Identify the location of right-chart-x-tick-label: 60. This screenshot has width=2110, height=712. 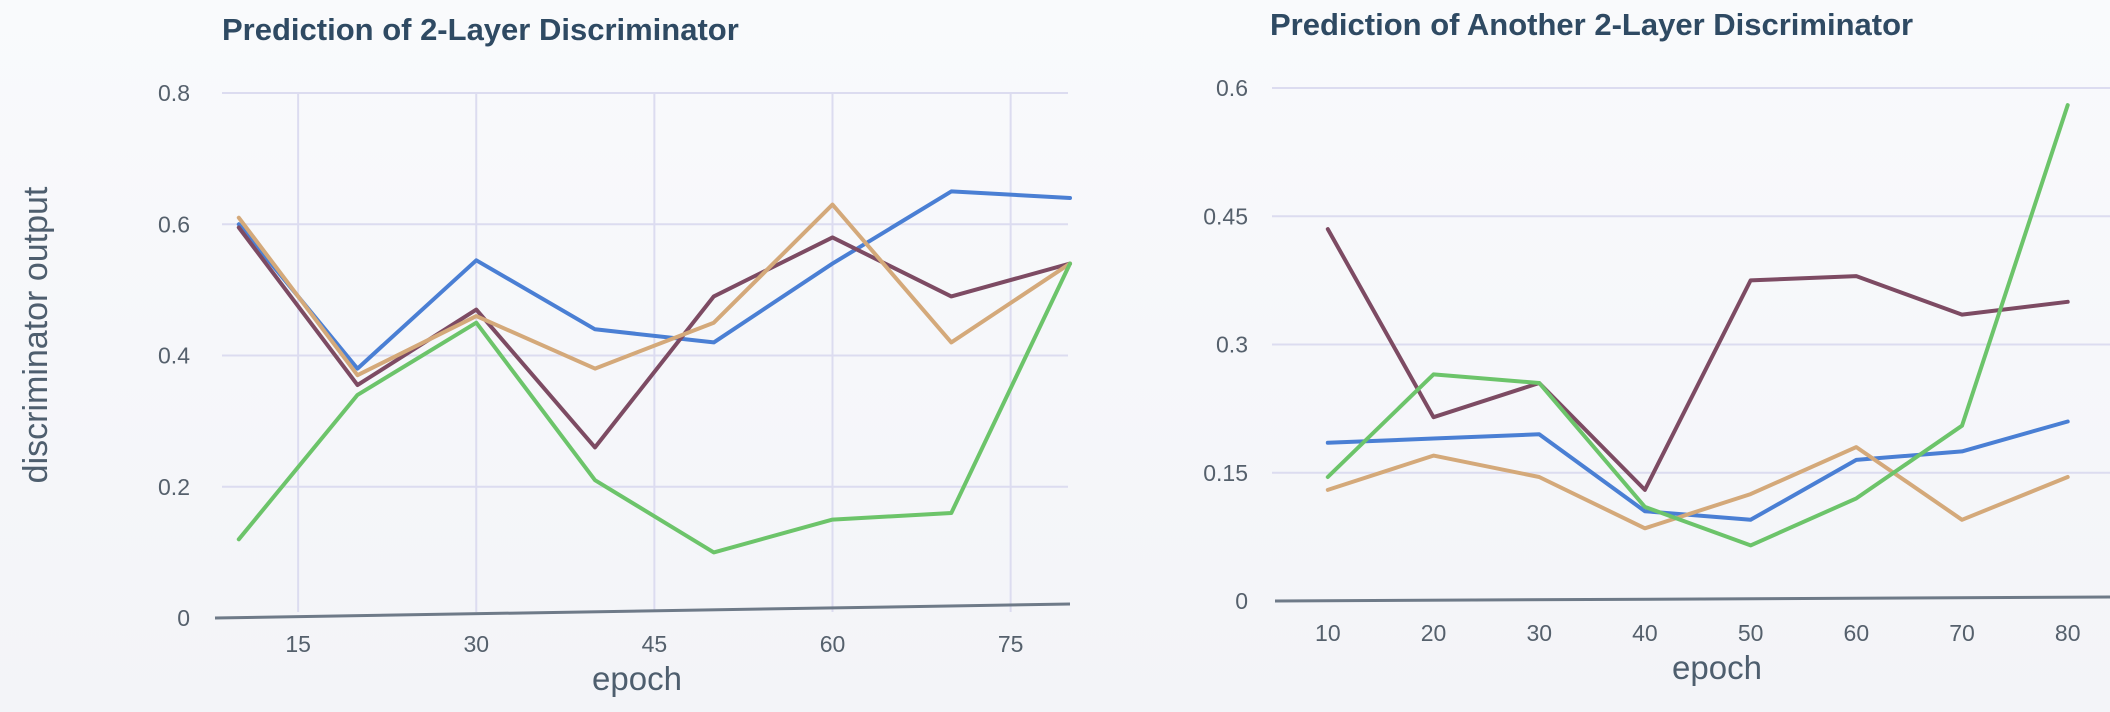
(1857, 633).